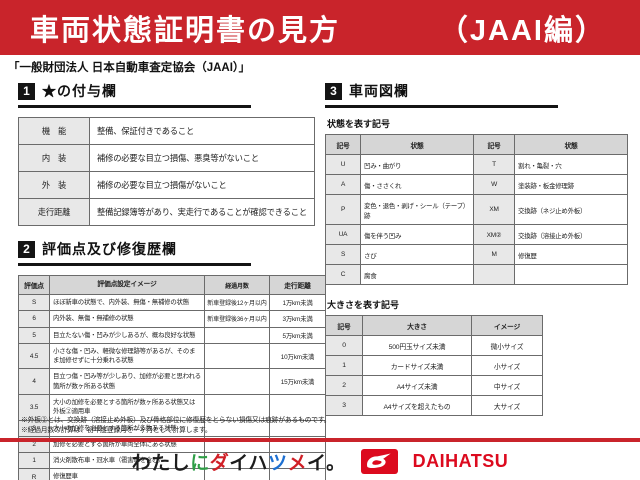 Image resolution: width=640 pixels, height=480 pixels. I want to click on slogan-char: イ, so click(316, 463).